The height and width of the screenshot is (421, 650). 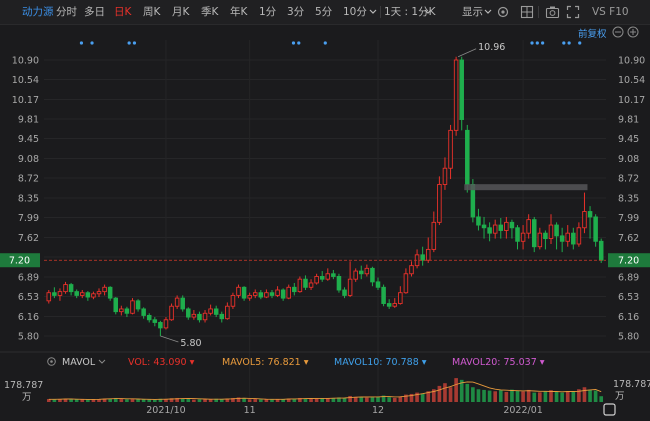 I want to click on tab-monthly-k: 月K, so click(x=181, y=12).